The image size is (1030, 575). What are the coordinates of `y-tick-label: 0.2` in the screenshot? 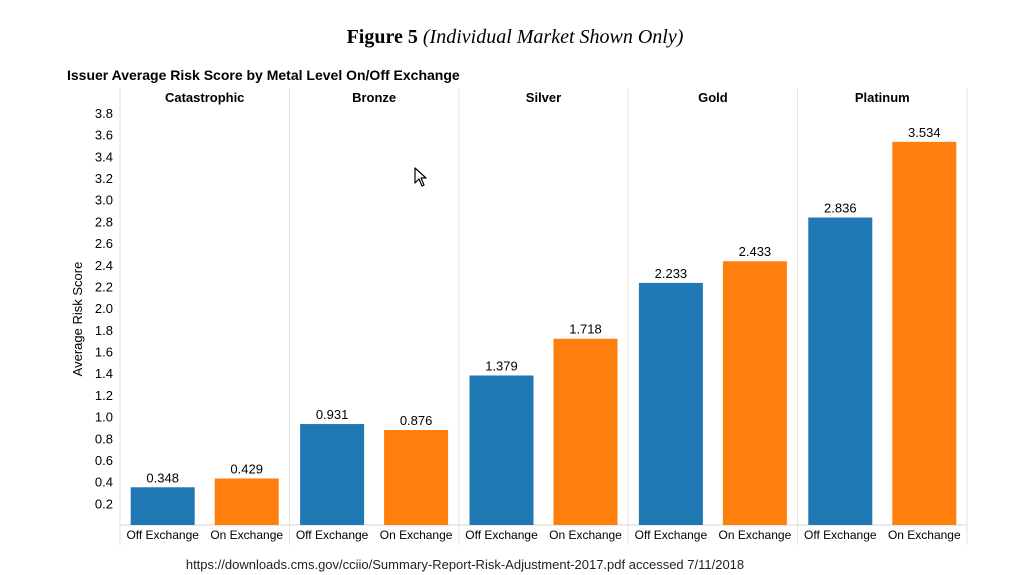 It's located at (104, 503).